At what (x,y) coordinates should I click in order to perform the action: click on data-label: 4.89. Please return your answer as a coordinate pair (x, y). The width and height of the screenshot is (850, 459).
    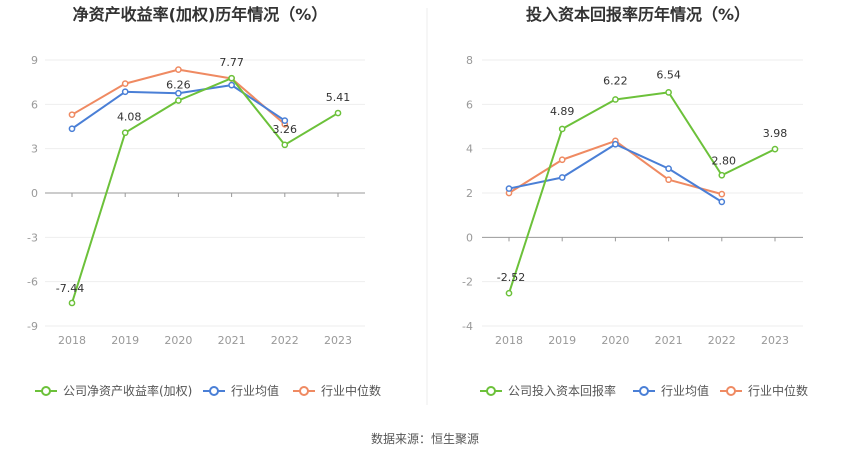
    Looking at the image, I should click on (562, 111).